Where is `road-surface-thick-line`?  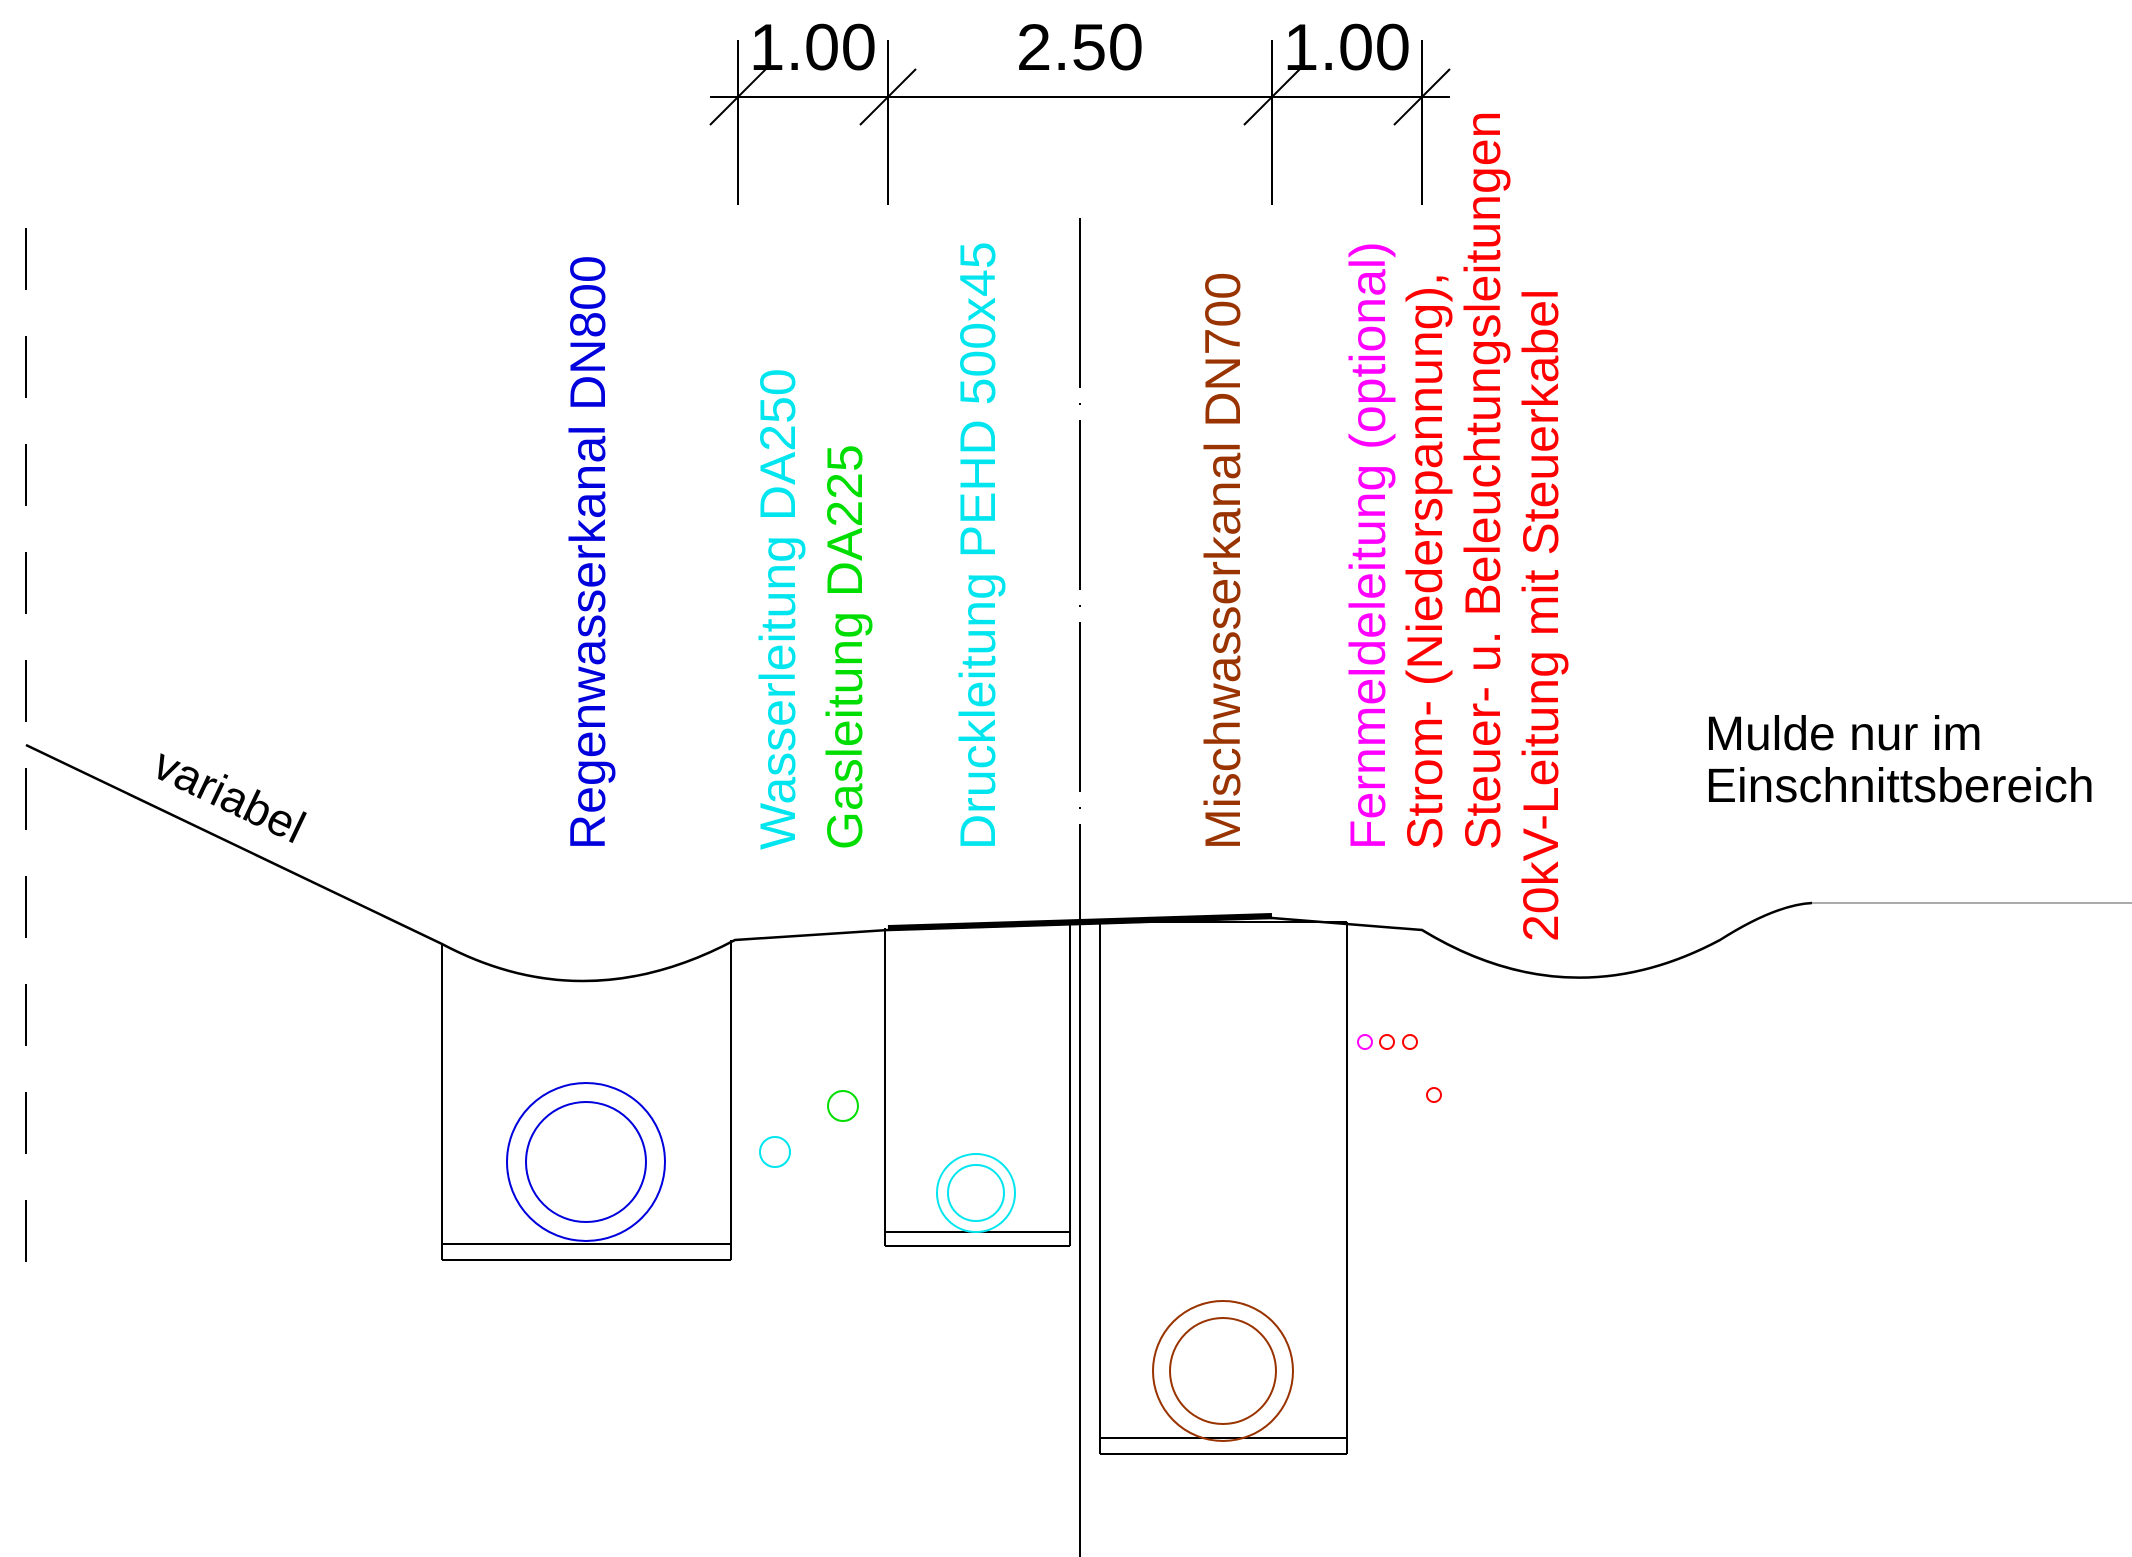 road-surface-thick-line is located at coordinates (1080, 922).